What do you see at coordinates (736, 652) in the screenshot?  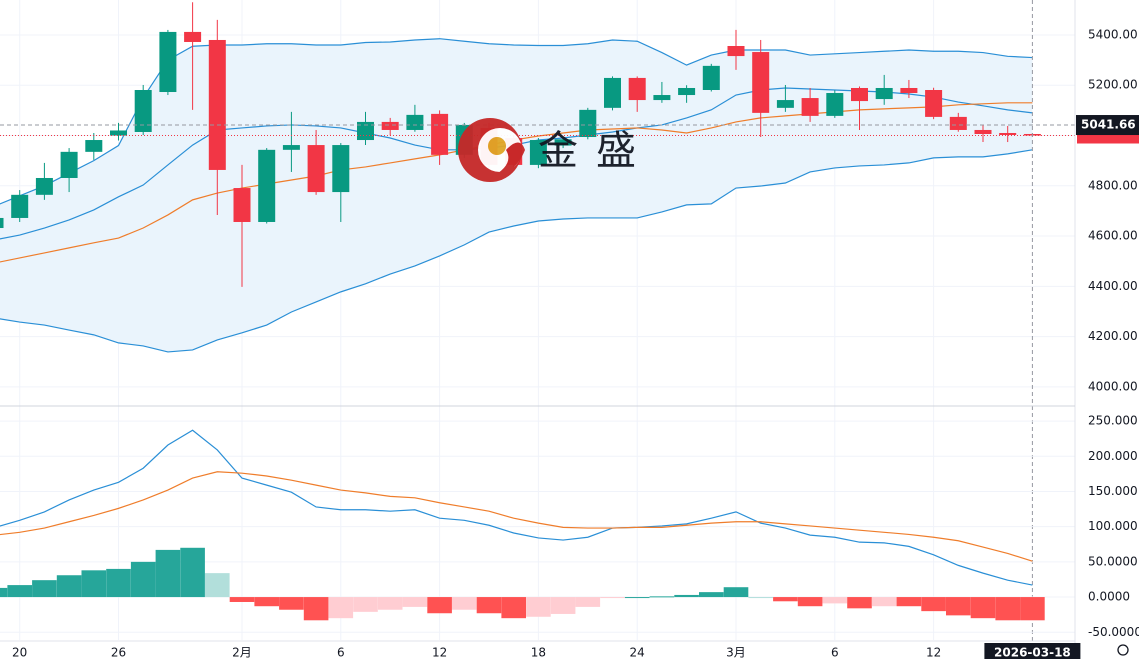 I see `x-tick-label: 3月` at bounding box center [736, 652].